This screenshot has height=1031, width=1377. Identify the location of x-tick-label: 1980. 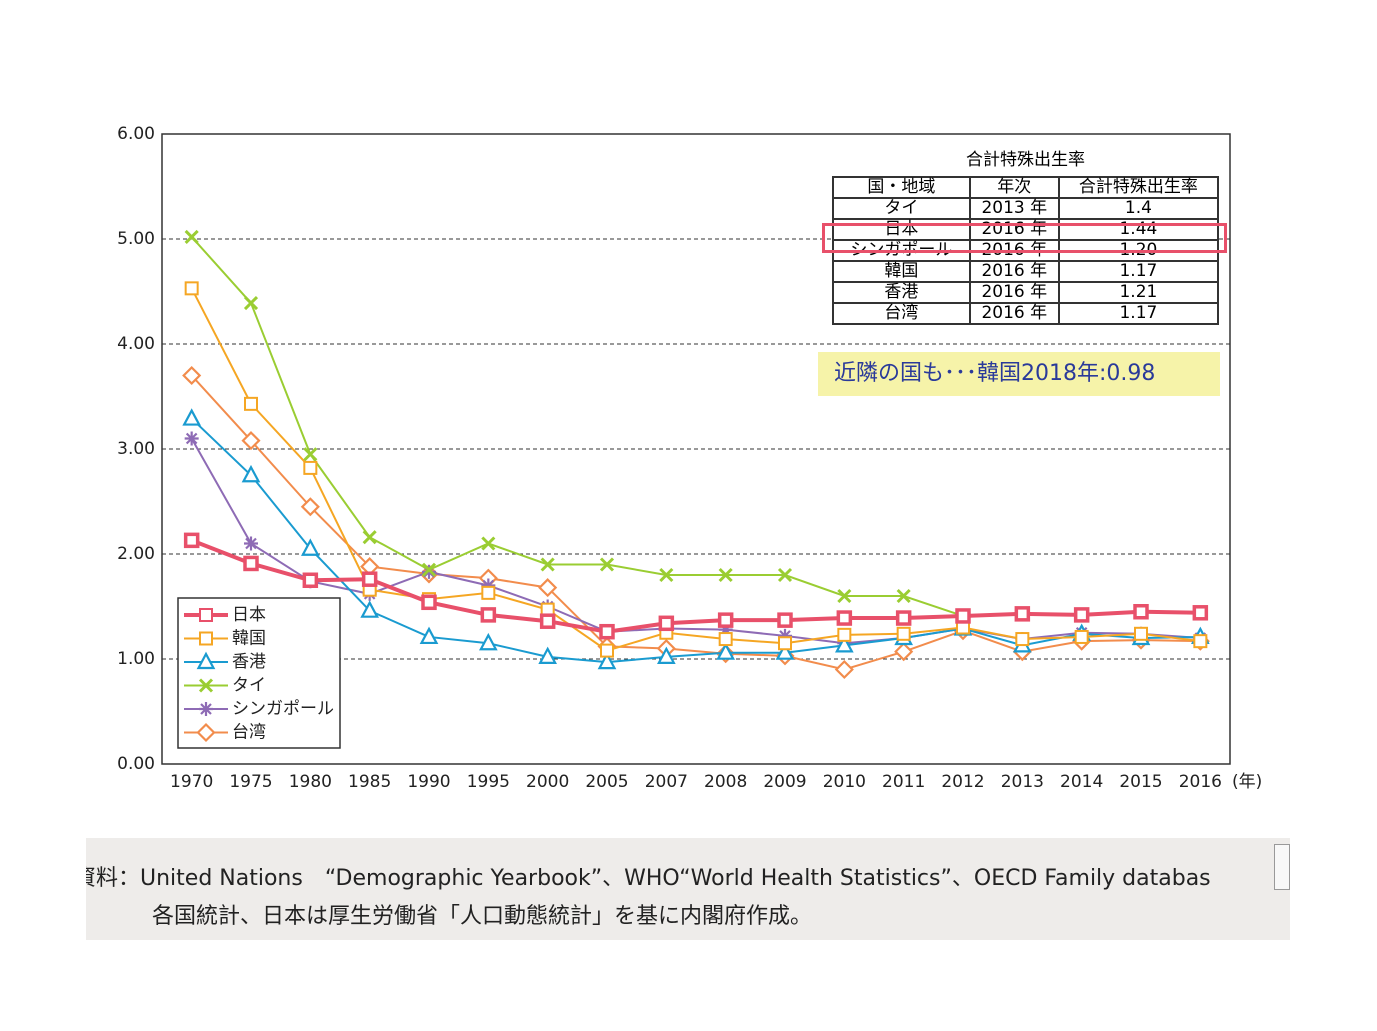
(310, 782).